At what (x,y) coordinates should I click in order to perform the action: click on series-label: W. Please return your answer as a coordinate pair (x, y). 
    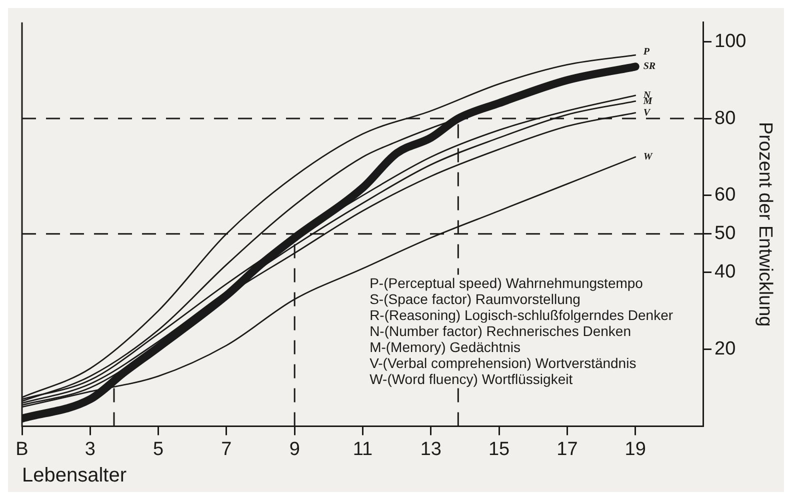
    Looking at the image, I should click on (648, 157).